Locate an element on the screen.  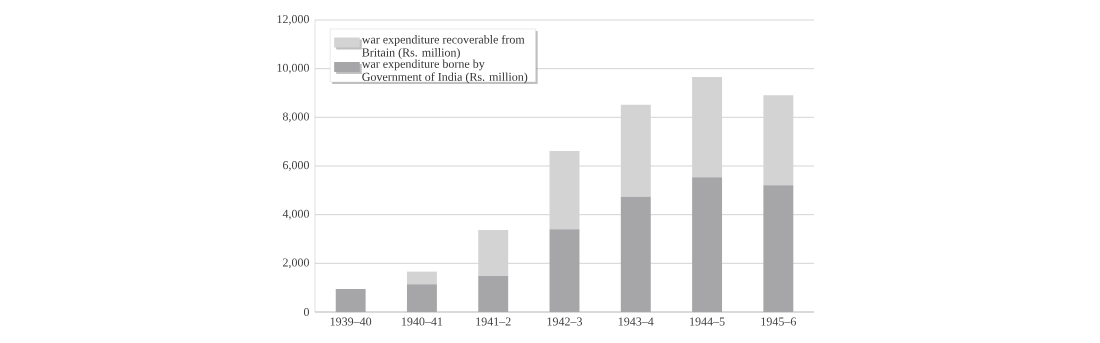
y-tick-label: 12,000 is located at coordinates (293, 20).